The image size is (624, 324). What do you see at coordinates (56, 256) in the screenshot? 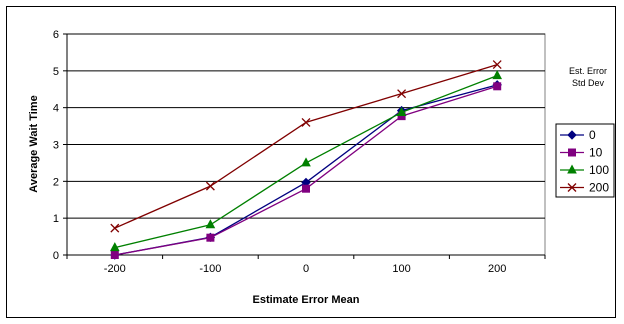
I see `y-tick-label: 0` at bounding box center [56, 256].